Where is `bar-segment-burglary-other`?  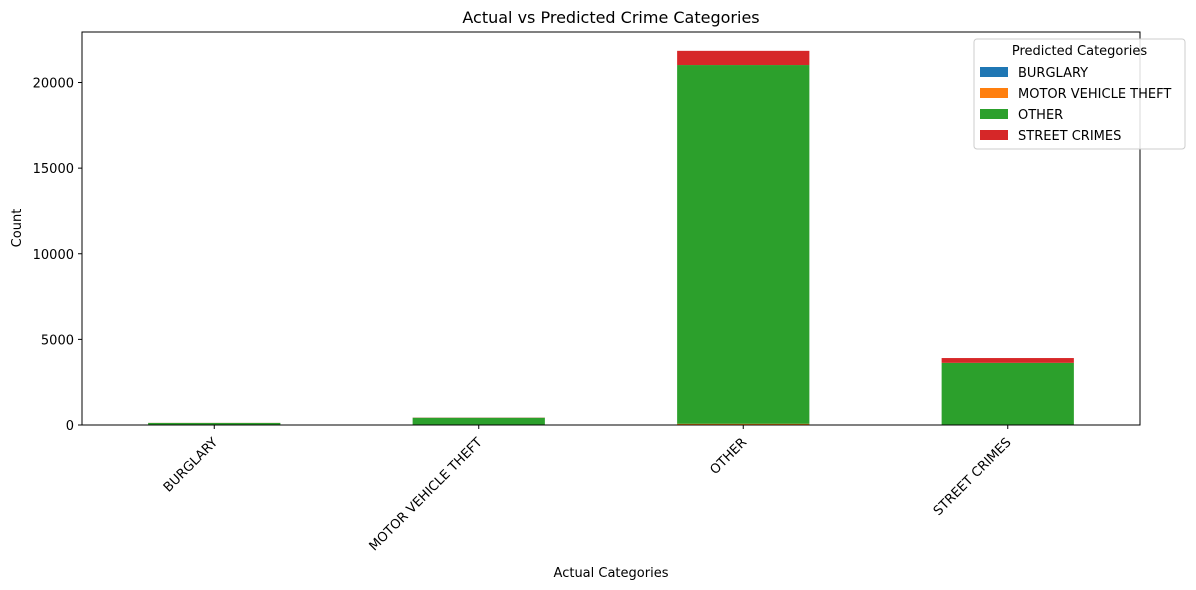
bar-segment-burglary-other is located at coordinates (214, 423).